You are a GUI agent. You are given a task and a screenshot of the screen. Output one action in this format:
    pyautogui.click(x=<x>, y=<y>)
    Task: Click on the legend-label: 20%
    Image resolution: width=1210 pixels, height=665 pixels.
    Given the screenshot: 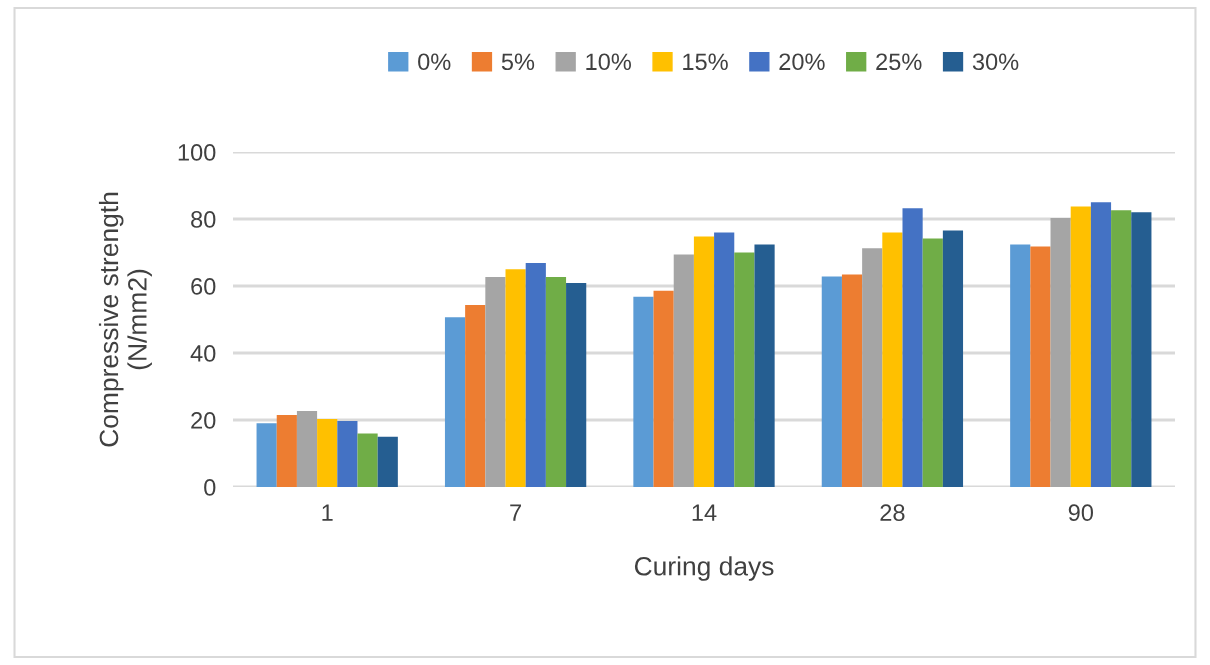 What is the action you would take?
    pyautogui.click(x=802, y=62)
    